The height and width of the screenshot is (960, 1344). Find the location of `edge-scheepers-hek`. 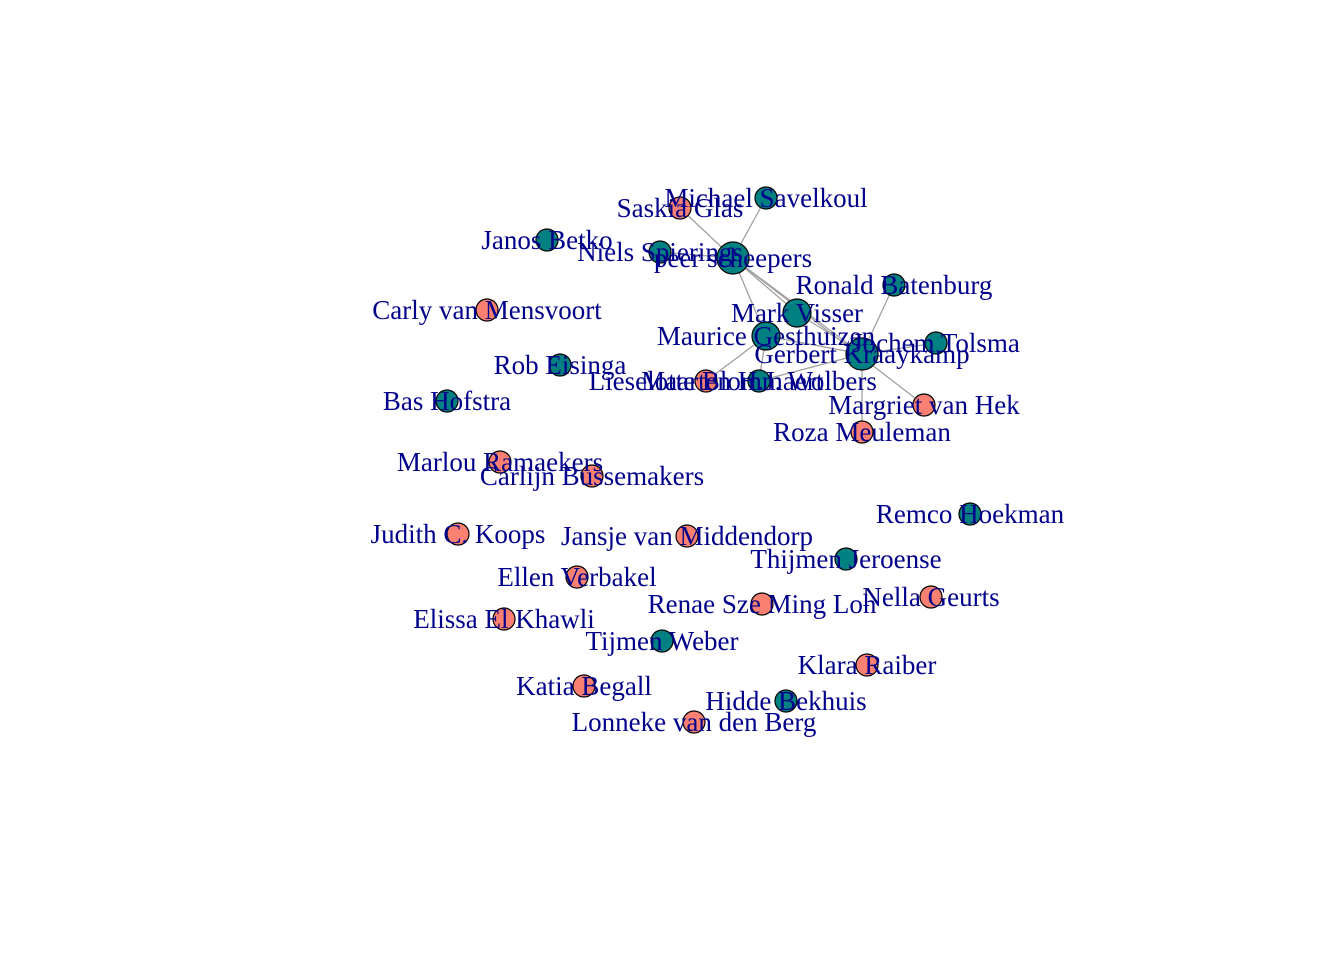

edge-scheepers-hek is located at coordinates (828, 331).